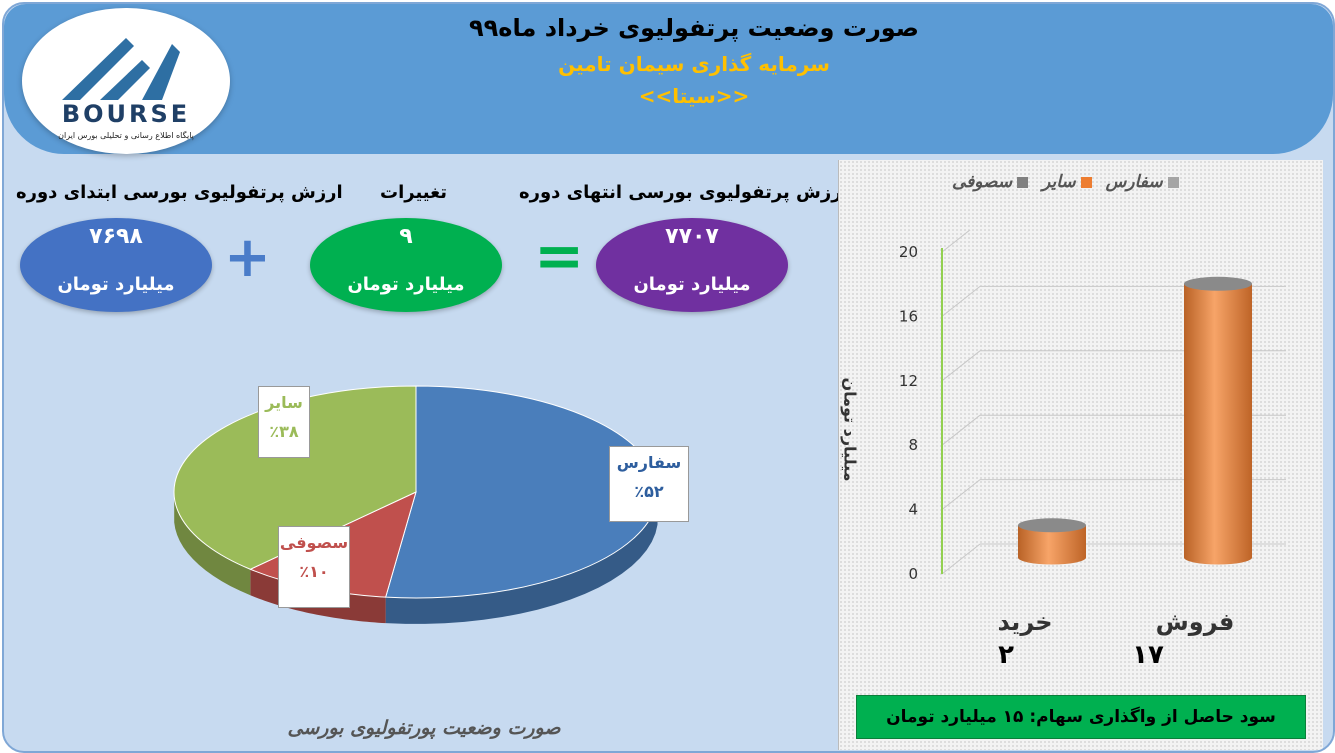 The image size is (1335, 753). Describe the element at coordinates (1092, 406) in the screenshot. I see `bar-chart: 0 4 8 12 16 20` at that location.